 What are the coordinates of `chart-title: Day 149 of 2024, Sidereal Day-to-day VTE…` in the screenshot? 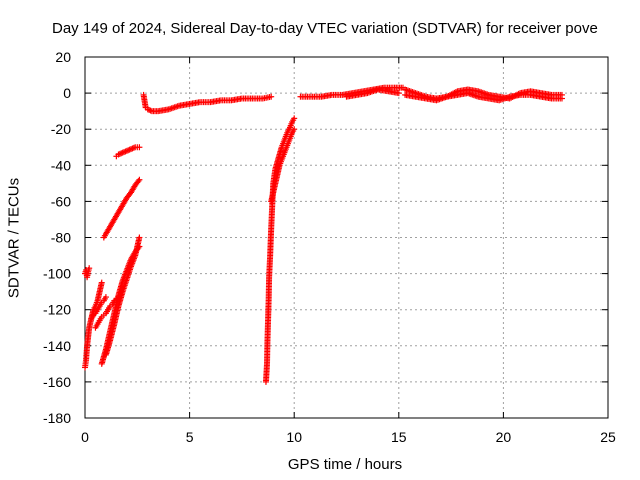 It's located at (325, 28).